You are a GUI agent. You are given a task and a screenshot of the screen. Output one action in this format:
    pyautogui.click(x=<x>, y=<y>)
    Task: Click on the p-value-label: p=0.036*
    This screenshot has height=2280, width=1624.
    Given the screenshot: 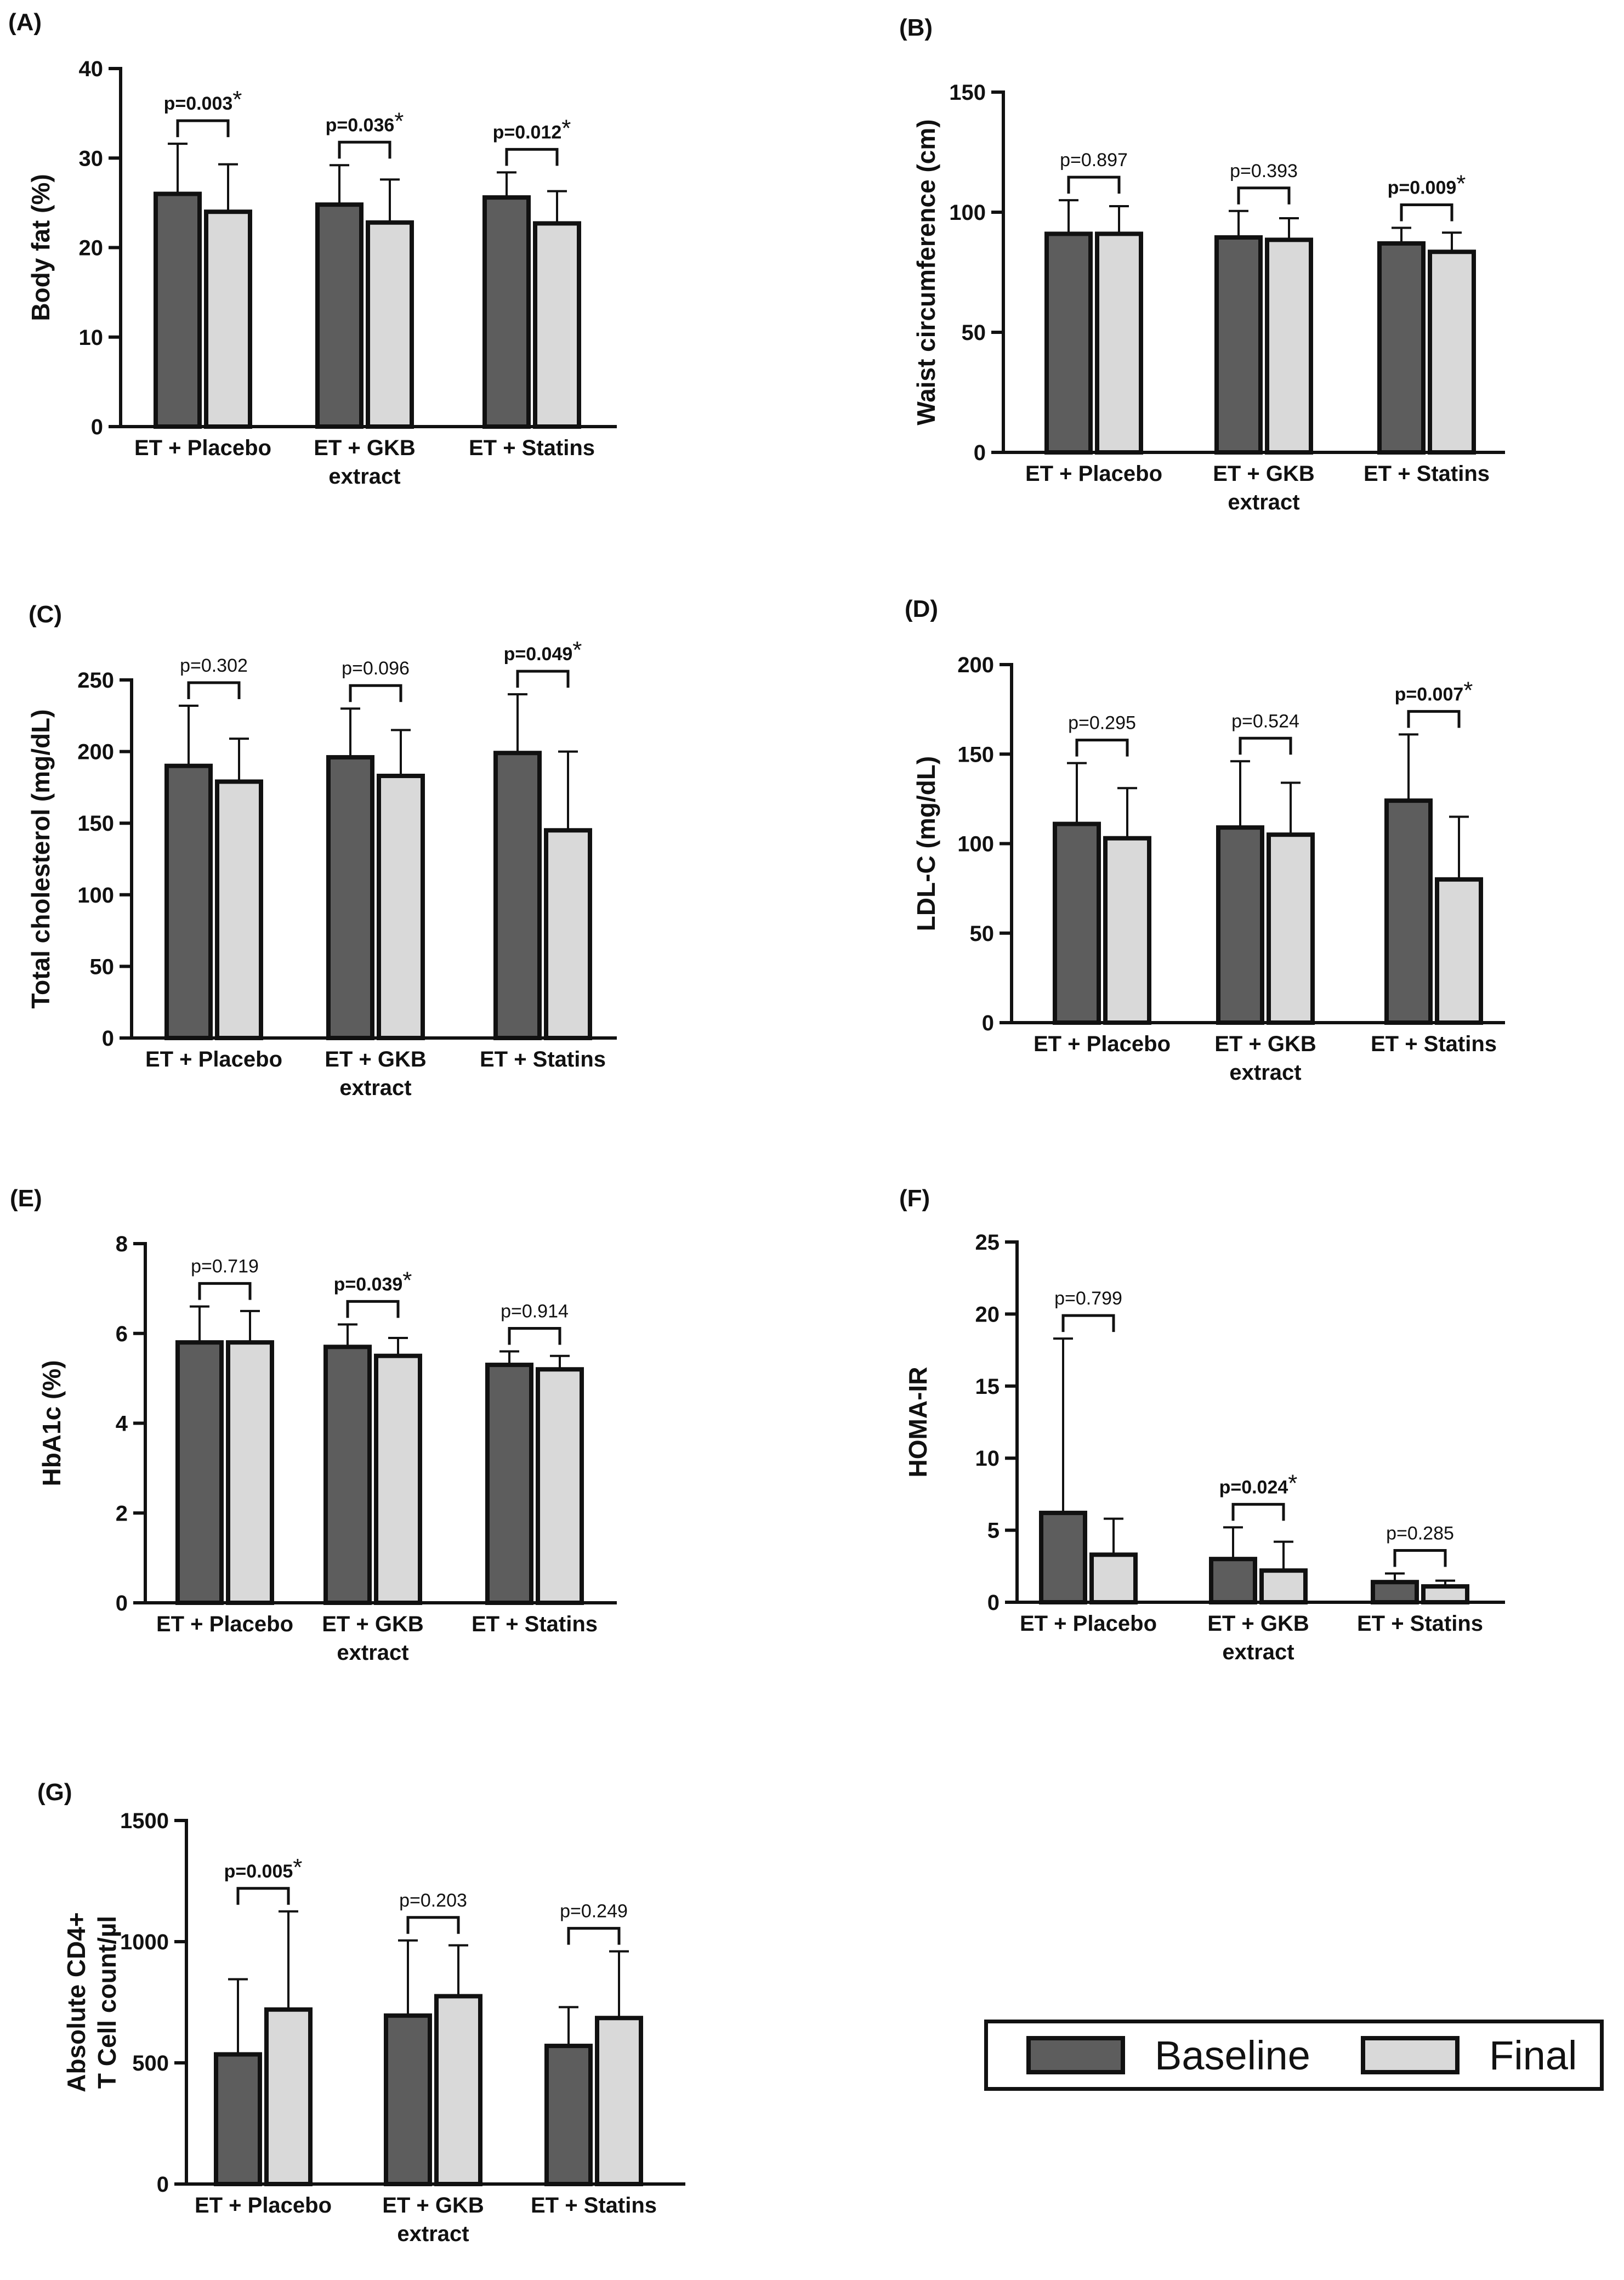 What is the action you would take?
    pyautogui.click(x=365, y=121)
    